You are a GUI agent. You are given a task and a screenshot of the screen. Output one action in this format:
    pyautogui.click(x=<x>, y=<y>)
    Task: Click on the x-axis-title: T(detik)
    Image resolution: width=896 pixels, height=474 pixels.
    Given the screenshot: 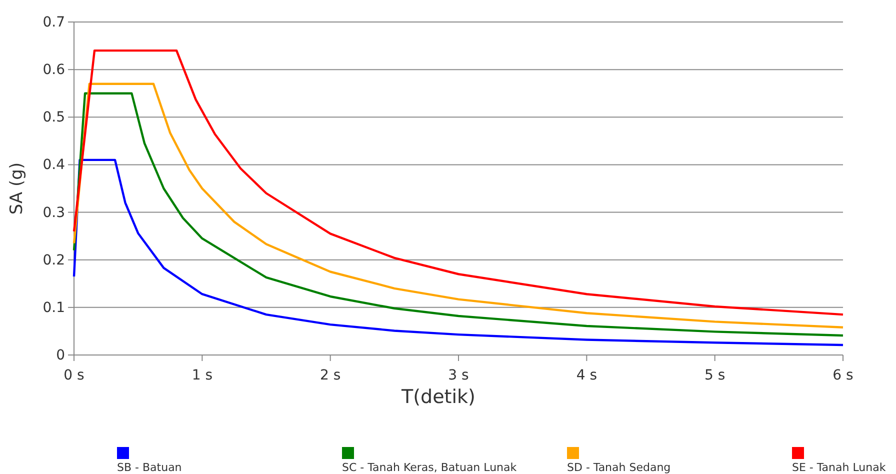 What is the action you would take?
    pyautogui.click(x=438, y=397)
    